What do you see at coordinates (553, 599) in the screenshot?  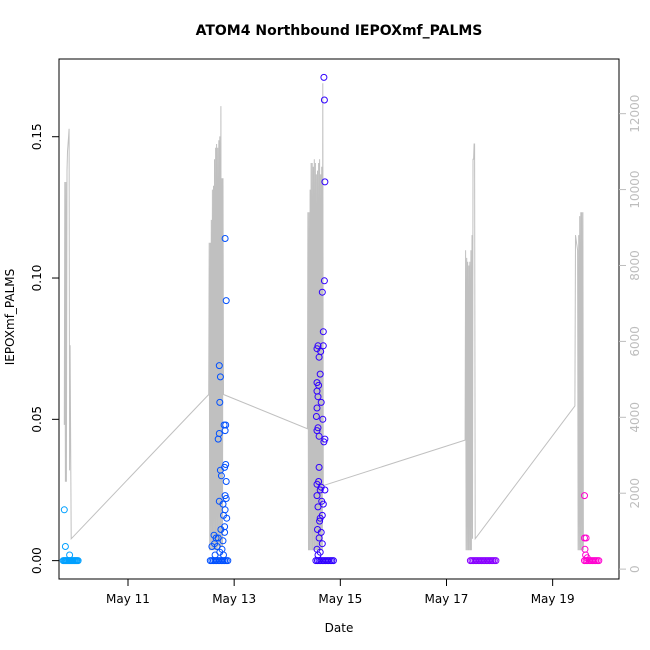 I see `x-tick-label: May 19` at bounding box center [553, 599].